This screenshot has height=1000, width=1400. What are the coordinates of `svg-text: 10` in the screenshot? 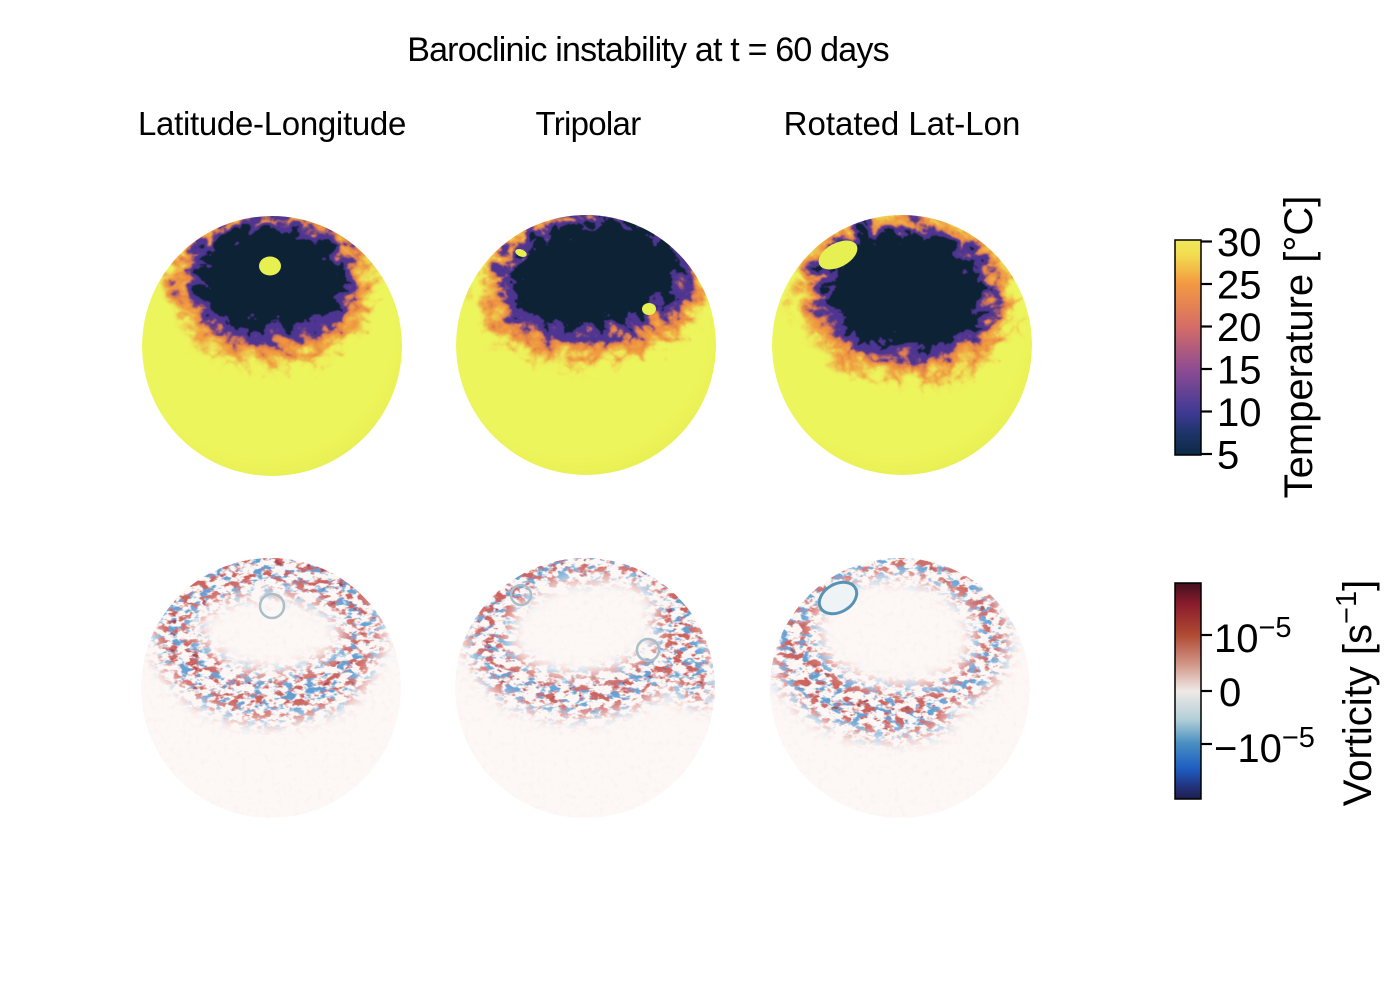 It's located at (1239, 413).